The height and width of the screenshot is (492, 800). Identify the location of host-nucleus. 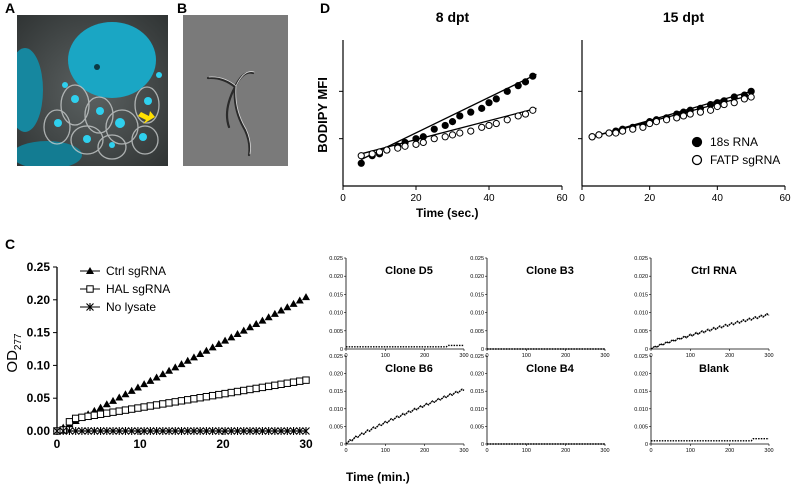
(112, 60).